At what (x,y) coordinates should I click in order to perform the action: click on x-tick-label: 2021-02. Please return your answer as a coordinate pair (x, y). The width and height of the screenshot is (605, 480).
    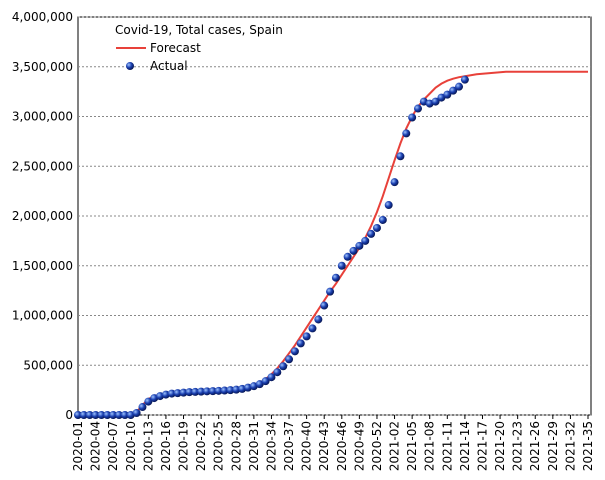
    Looking at the image, I should click on (395, 446).